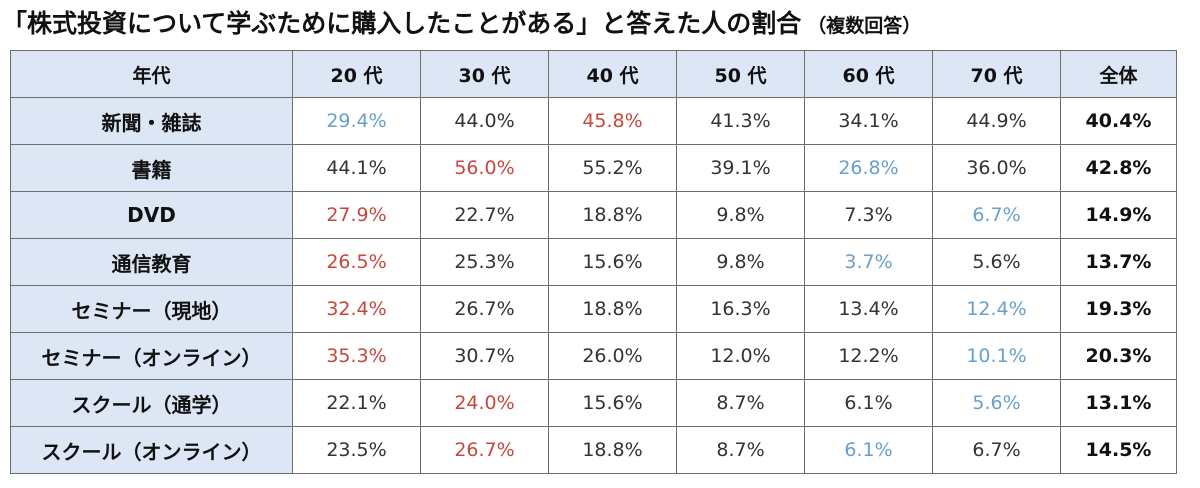  I want to click on table-row: 新聞・雑誌 29.4% 44.0% 45.8% 41.3% 34.1% 44.9% 40.4%, so click(593, 121).